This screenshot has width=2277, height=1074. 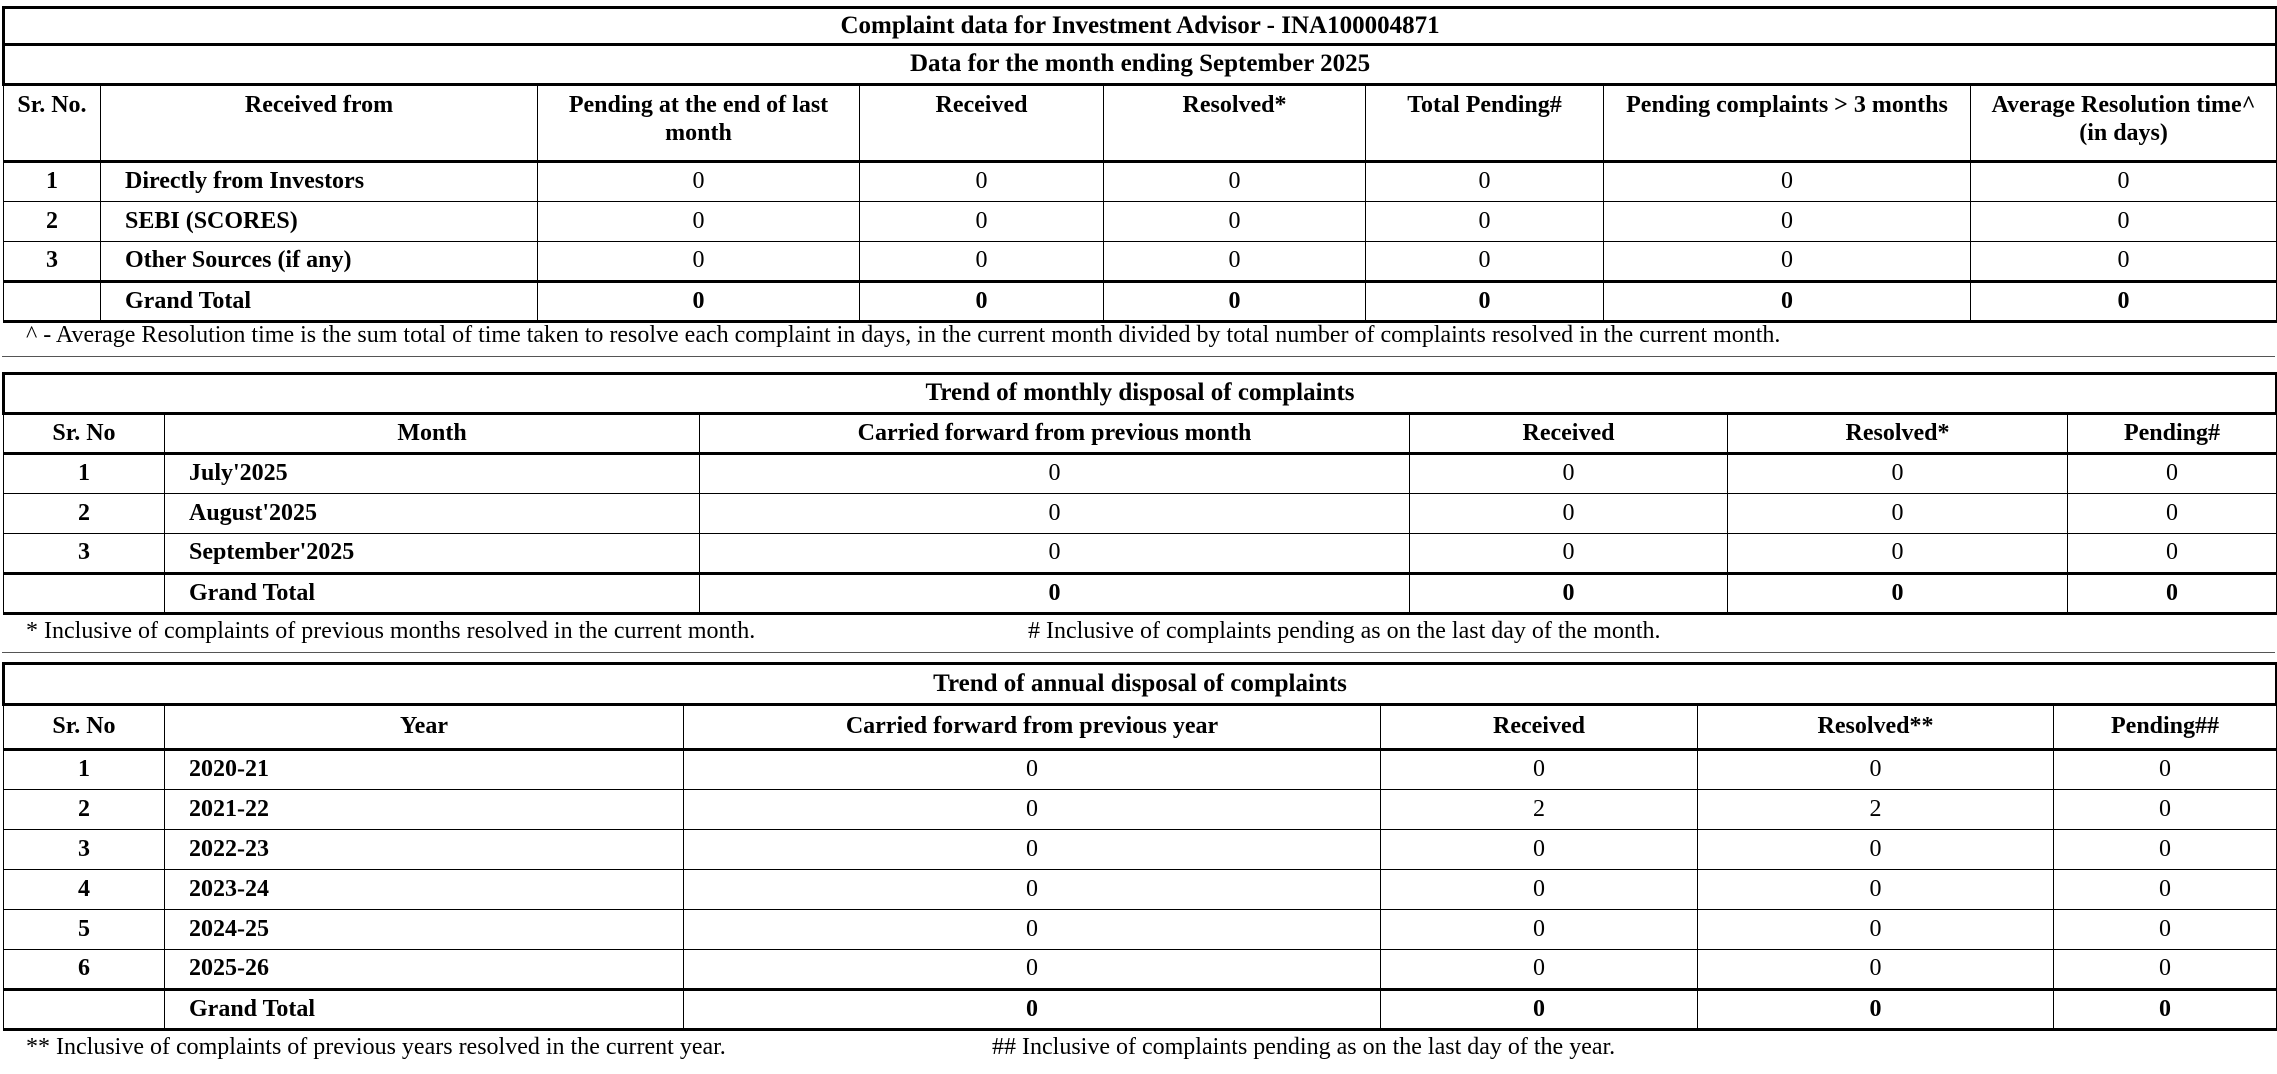 What do you see at coordinates (424, 849) in the screenshot?
I see `label-cell: 2022-23` at bounding box center [424, 849].